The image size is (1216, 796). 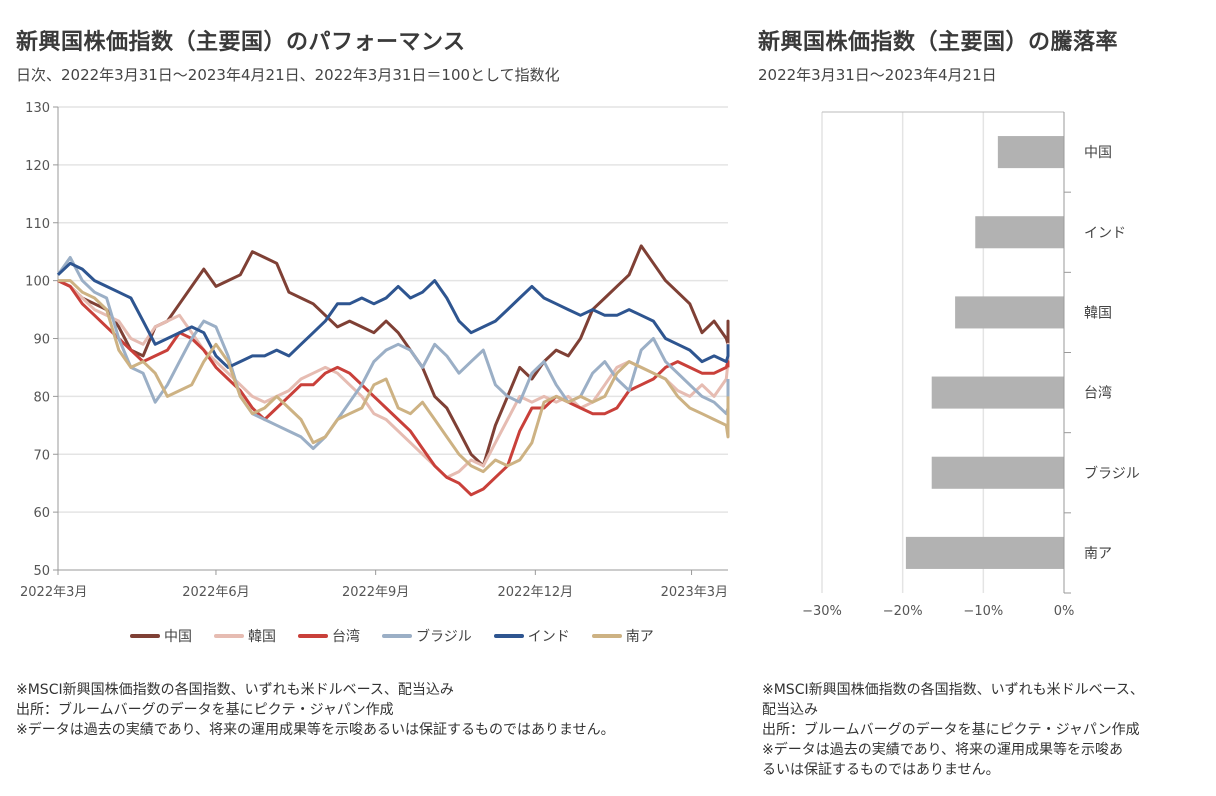 I want to click on y-tick-label: 60, so click(x=41, y=513).